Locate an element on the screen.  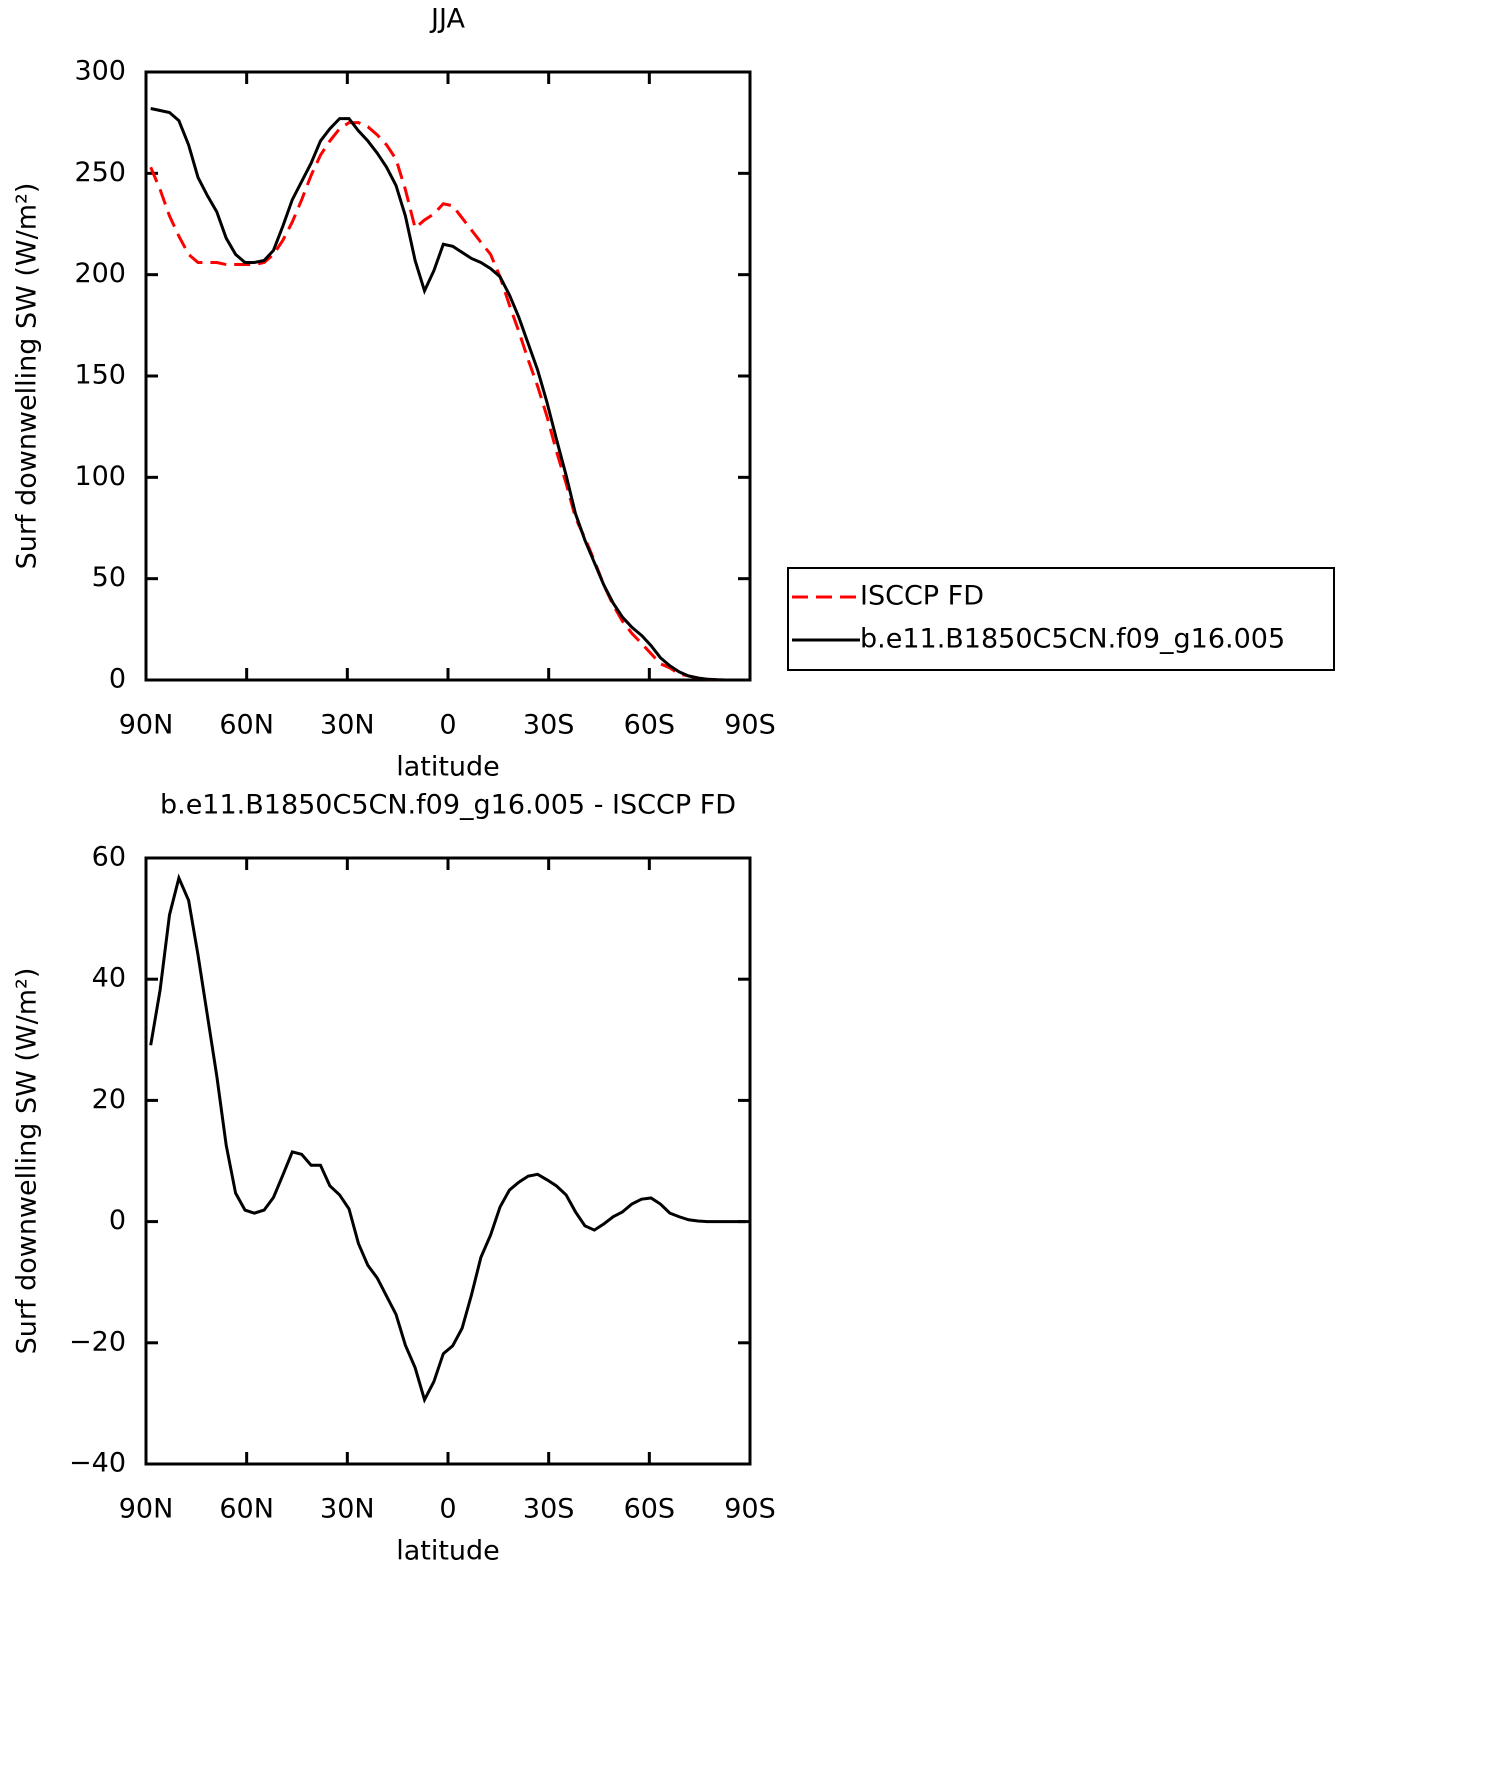
y-tick-label: 100 is located at coordinates (100, 476).